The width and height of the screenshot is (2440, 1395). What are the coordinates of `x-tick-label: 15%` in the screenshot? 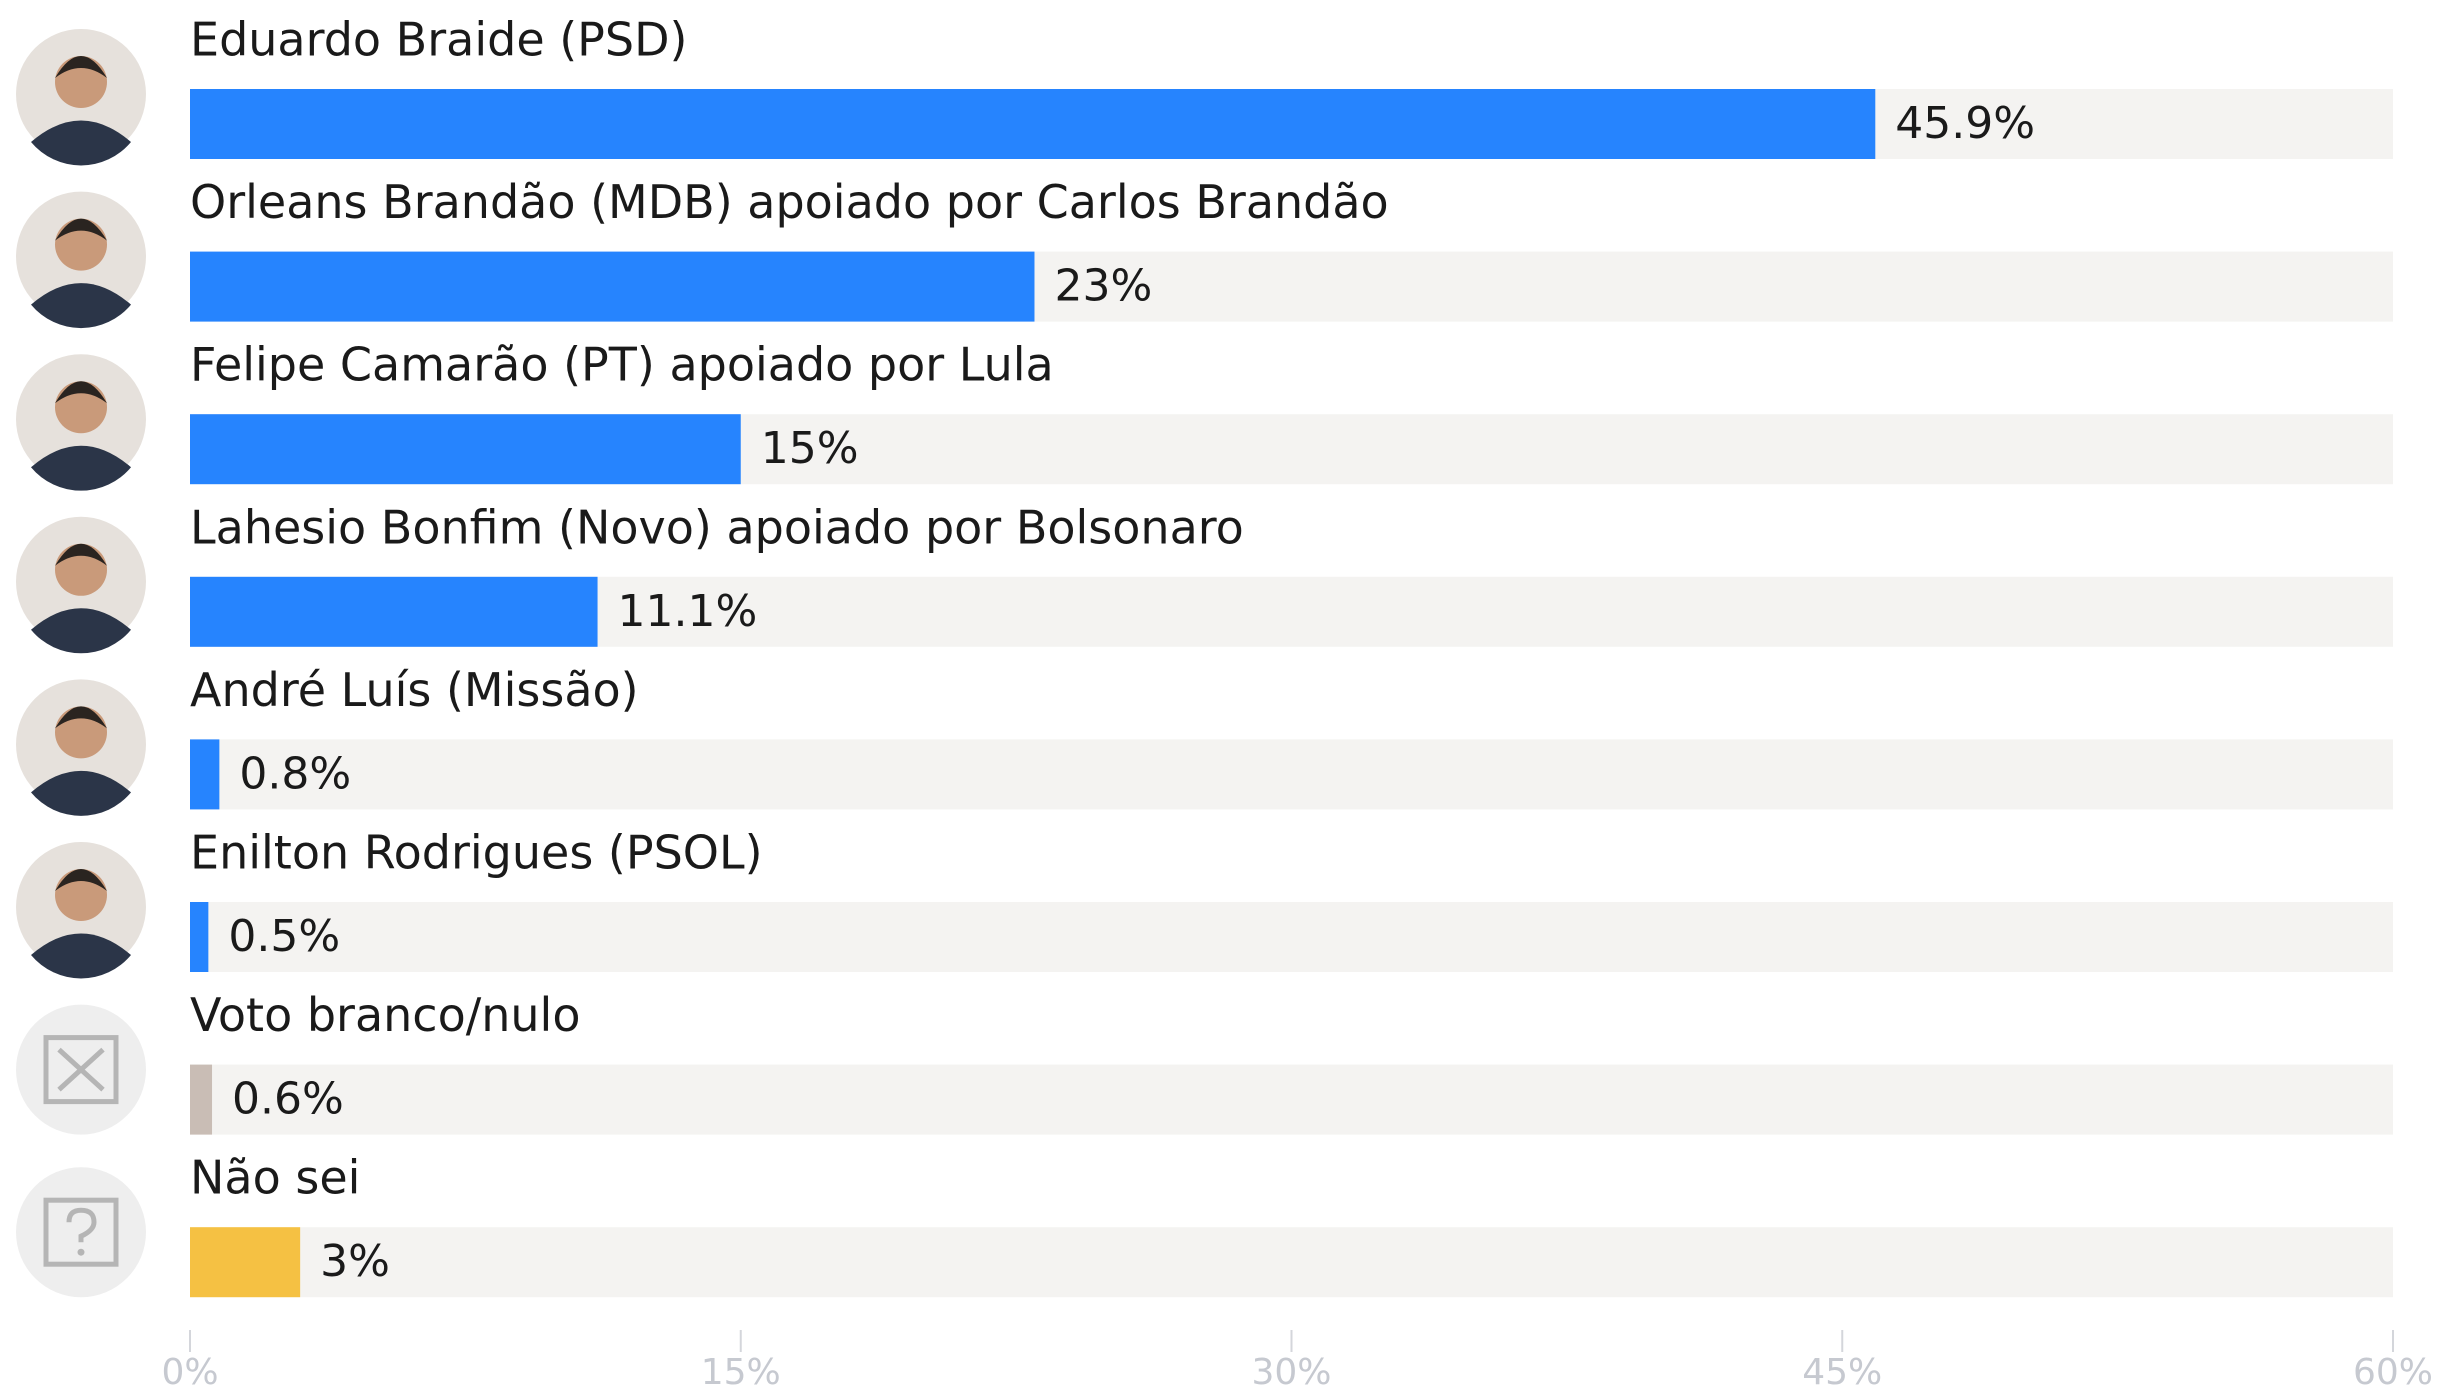 It's located at (741, 1372).